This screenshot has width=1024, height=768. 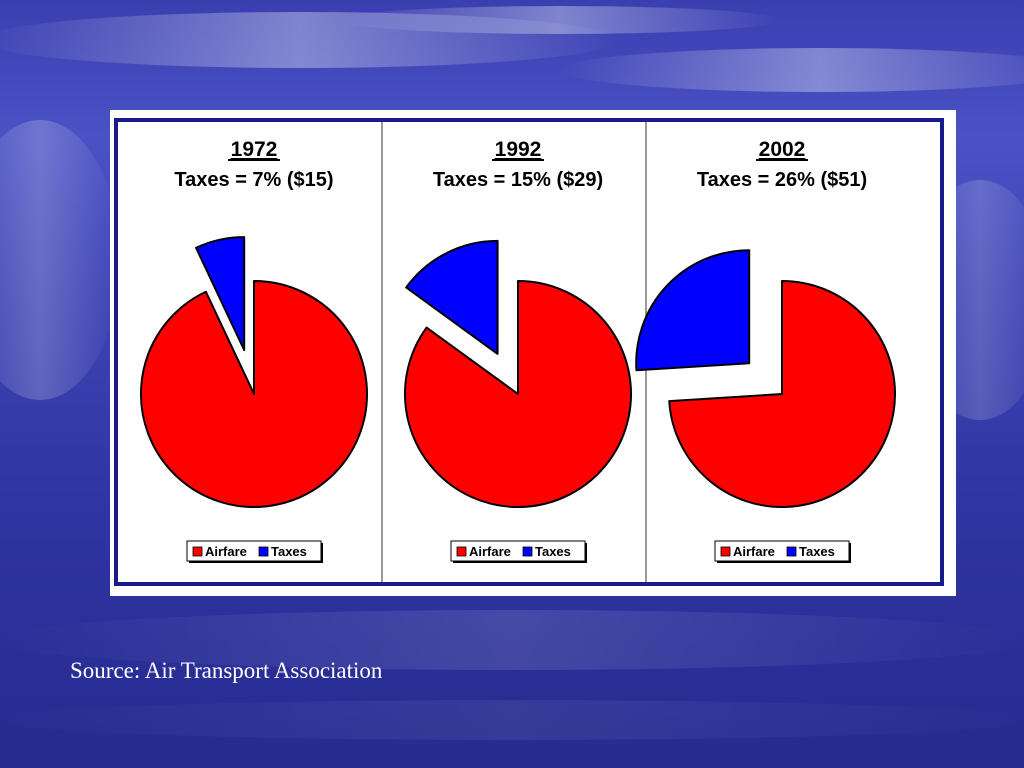 I want to click on pie-chart-1972: 1972 Taxes = 7% ($15) Airfare Taxes, so click(x=254, y=350).